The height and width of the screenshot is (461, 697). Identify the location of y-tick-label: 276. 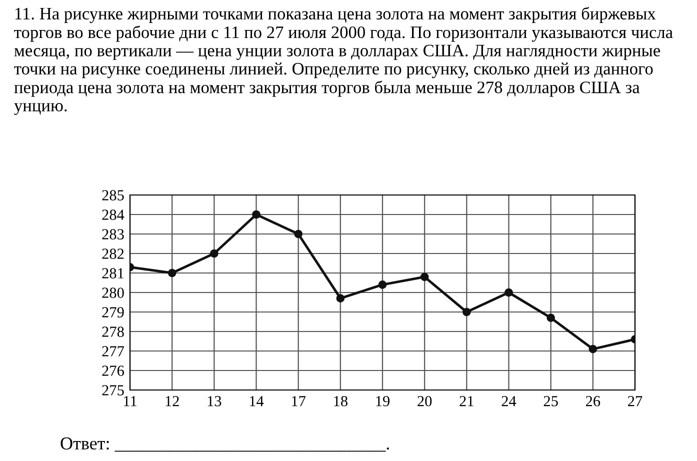
(113, 371).